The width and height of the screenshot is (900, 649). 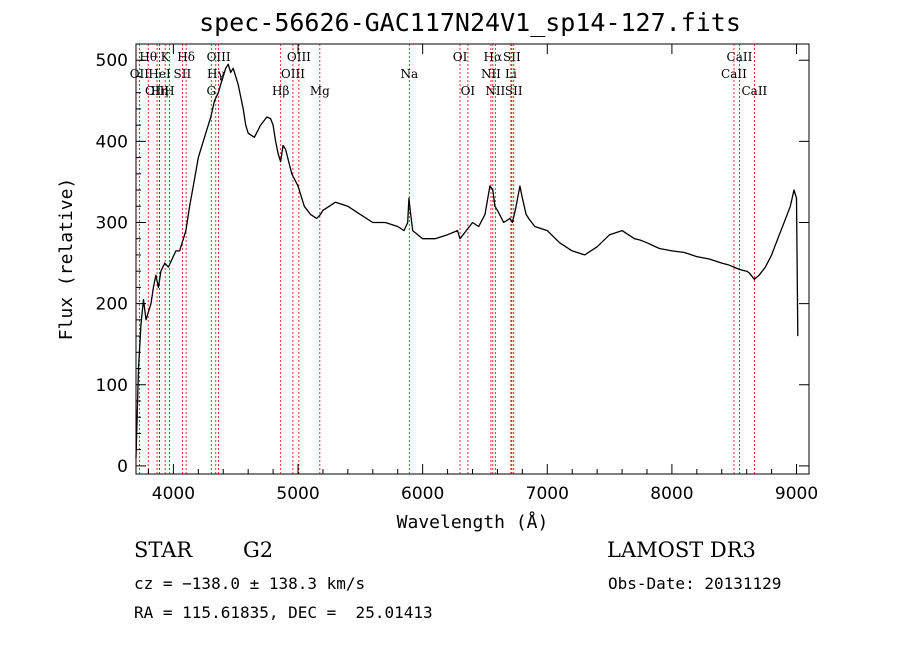 What do you see at coordinates (695, 583) in the screenshot?
I see `obs-date: Obs-Date: 20131129` at bounding box center [695, 583].